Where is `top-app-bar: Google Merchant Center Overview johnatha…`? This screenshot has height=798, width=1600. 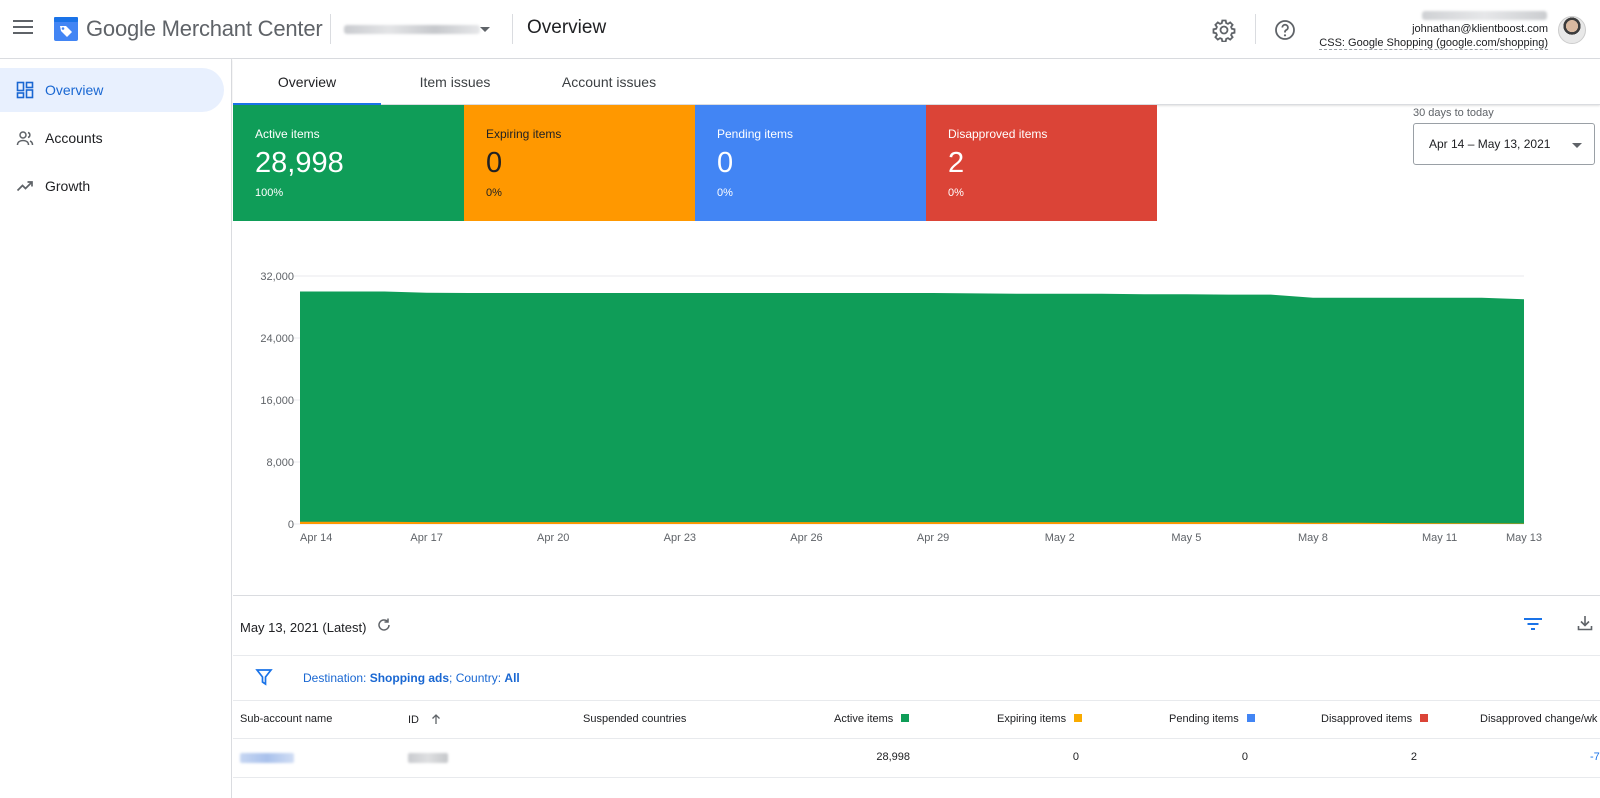 top-app-bar: Google Merchant Center Overview johnatha… is located at coordinates (800, 29).